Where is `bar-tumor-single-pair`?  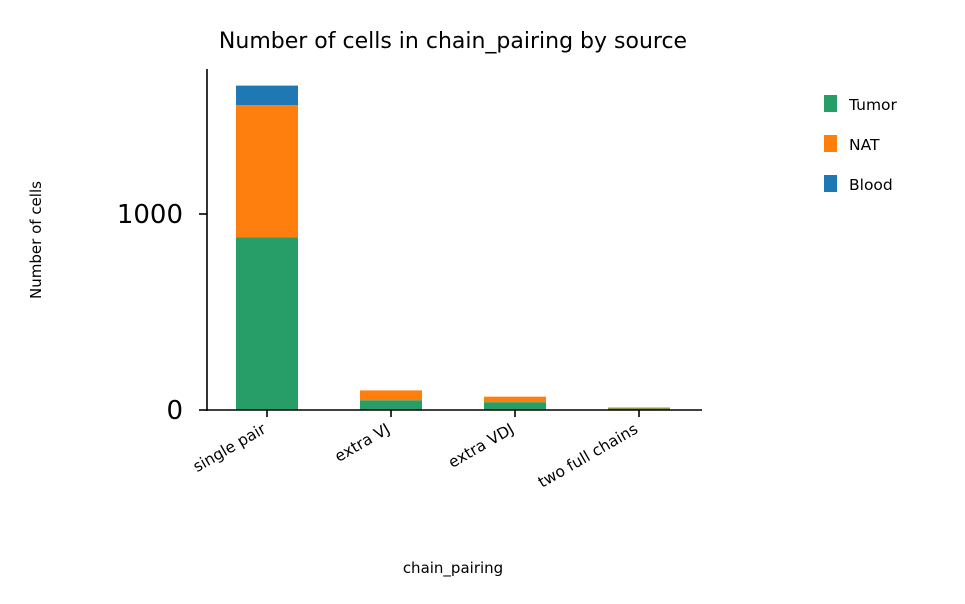 bar-tumor-single-pair is located at coordinates (267, 323).